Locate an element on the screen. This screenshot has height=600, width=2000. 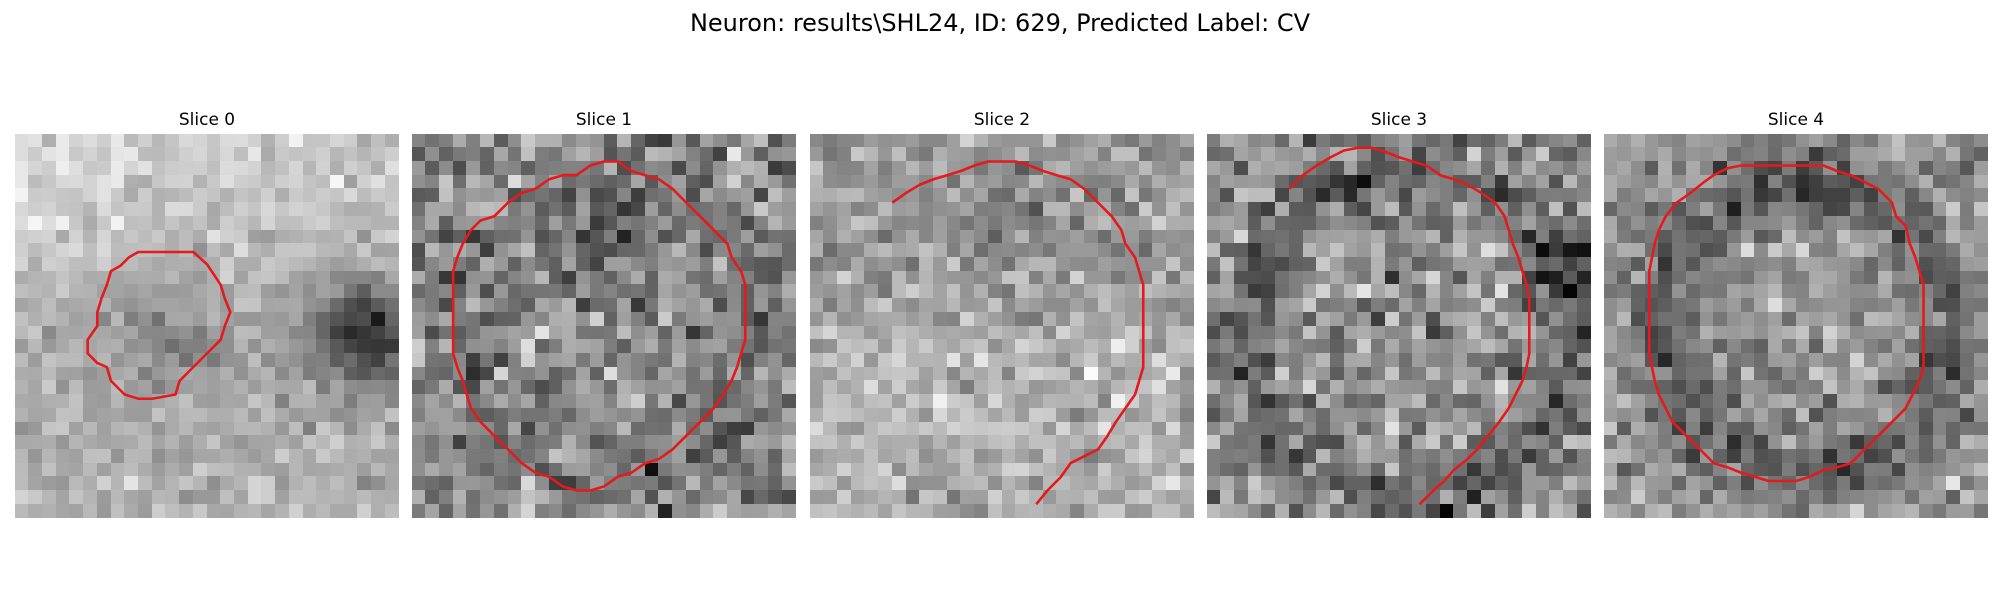
slice-panel-4: Slice 4 is located at coordinates (1796, 314).